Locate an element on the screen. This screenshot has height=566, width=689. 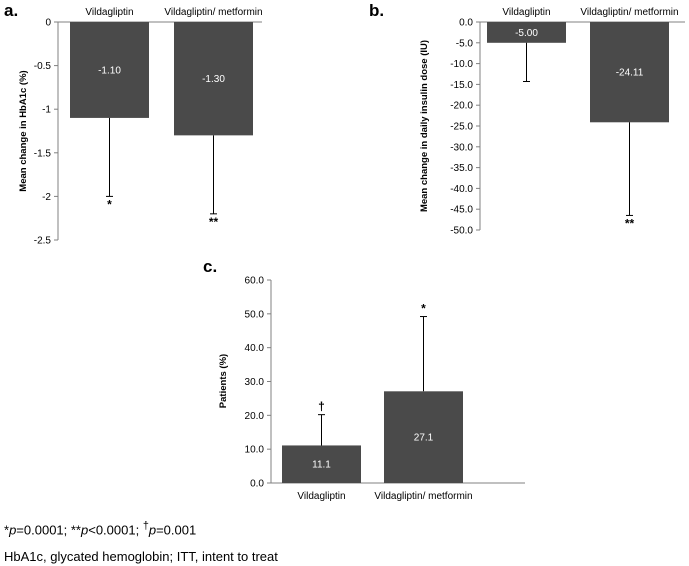
panel-a-y-tick-label: -1.5 is located at coordinates (43, 153).